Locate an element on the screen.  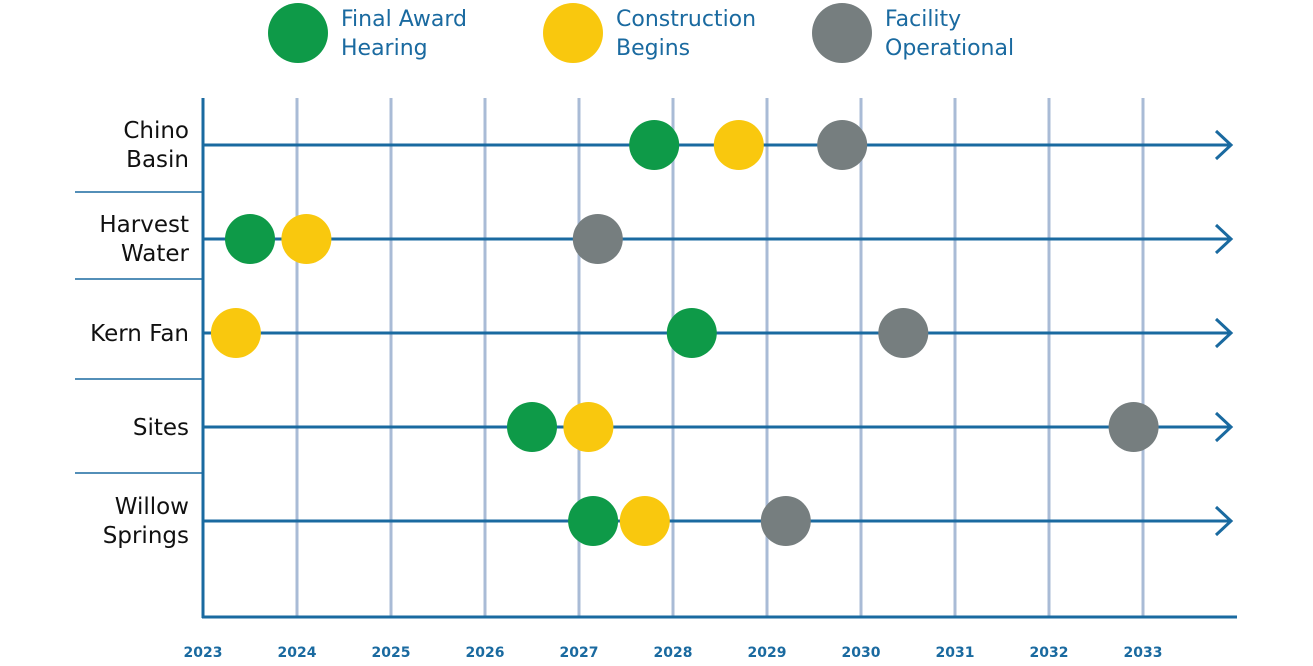
x-tick-label: 2025 is located at coordinates (391, 653).